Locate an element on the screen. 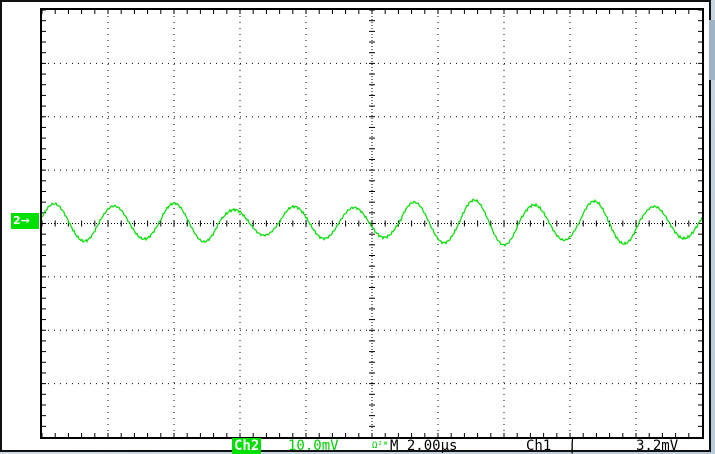 The image size is (715, 454). status-bar: Ch2 10.0mV Ω²ᵂ M 2.00µs Ch1 ⌠ 3.2mV is located at coordinates (373, 446).